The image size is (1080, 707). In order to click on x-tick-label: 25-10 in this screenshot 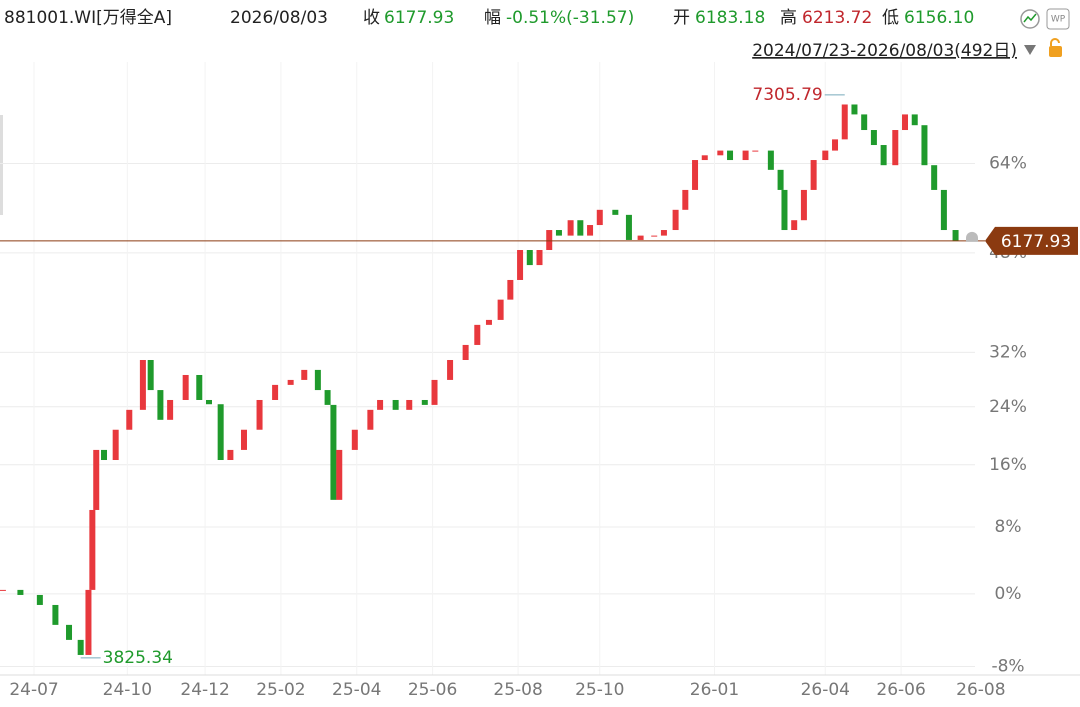, I will do `click(599, 690)`.